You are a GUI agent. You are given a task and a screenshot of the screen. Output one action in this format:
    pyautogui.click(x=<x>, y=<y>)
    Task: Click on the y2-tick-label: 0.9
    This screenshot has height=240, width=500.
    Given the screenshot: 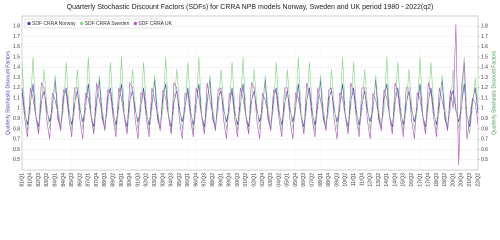 What is the action you would take?
    pyautogui.click(x=484, y=119)
    